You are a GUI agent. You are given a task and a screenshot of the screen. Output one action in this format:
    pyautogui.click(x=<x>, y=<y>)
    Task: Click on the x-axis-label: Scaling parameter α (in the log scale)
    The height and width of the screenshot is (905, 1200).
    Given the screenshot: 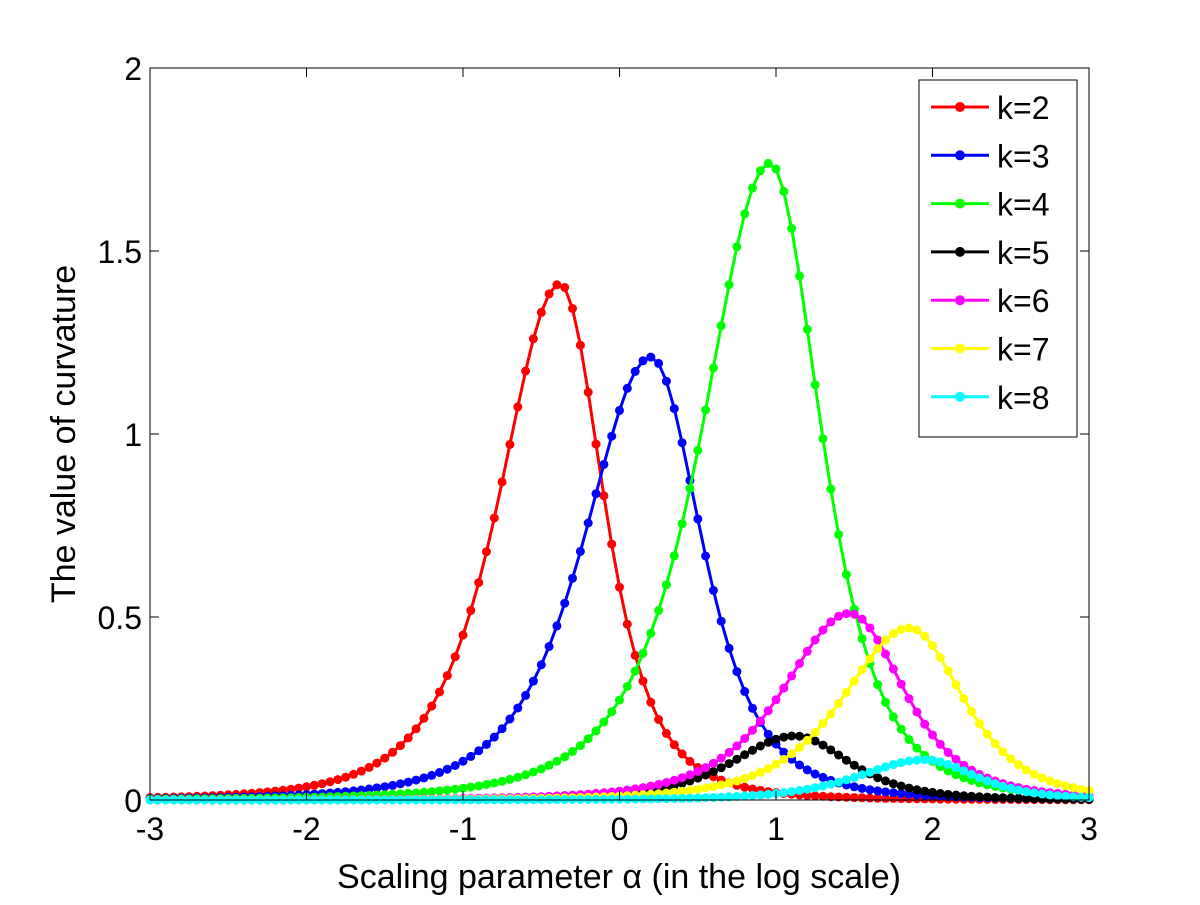 What is the action you would take?
    pyautogui.click(x=619, y=877)
    